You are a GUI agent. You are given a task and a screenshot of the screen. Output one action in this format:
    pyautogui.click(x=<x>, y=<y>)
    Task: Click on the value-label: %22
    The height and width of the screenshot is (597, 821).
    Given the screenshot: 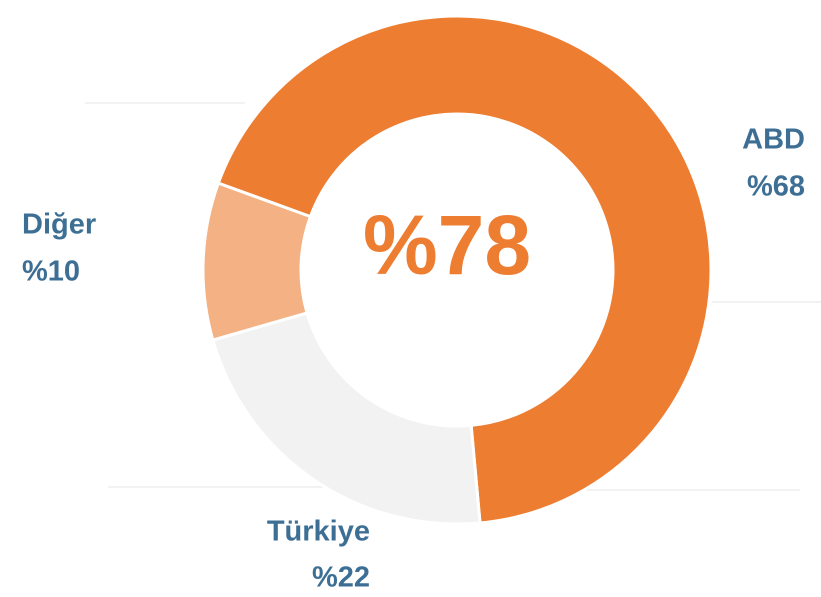 What is the action you would take?
    pyautogui.click(x=341, y=578)
    